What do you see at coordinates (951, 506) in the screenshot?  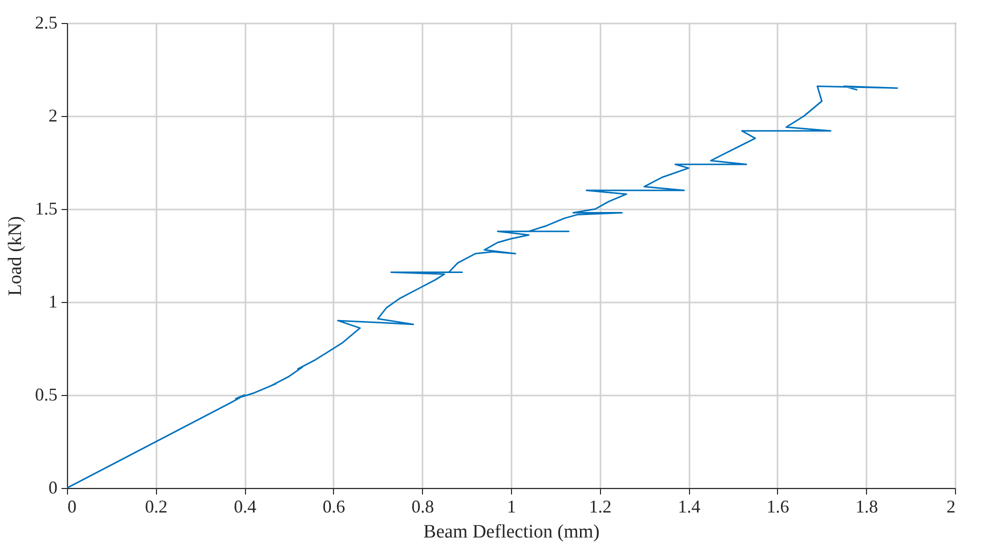 I see `x-tick-label: 2` at bounding box center [951, 506].